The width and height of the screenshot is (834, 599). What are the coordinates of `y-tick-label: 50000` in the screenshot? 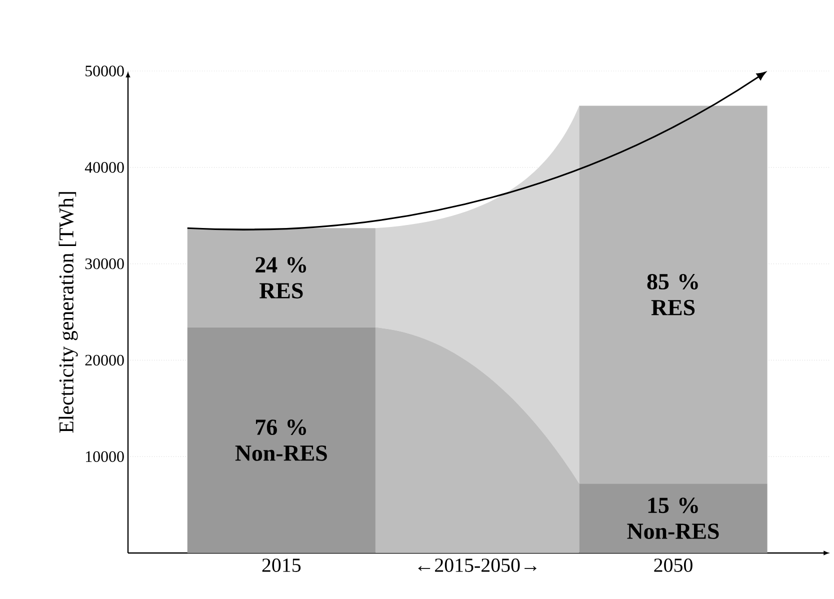 It's located at (105, 71).